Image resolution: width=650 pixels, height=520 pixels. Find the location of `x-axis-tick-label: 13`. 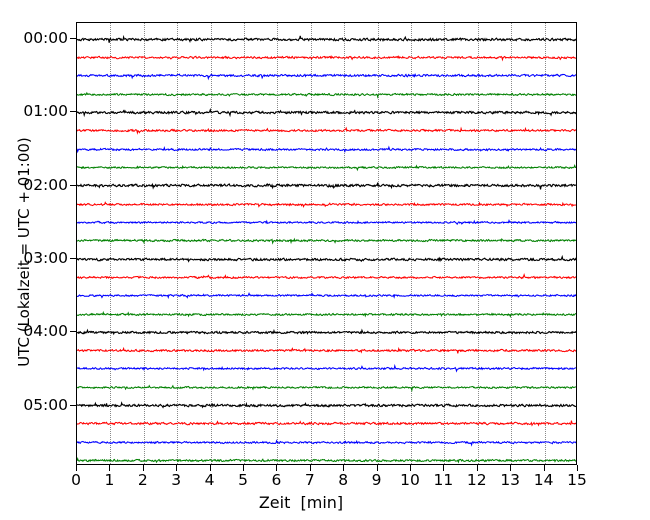

x-axis-tick-label: 13 is located at coordinates (510, 480).